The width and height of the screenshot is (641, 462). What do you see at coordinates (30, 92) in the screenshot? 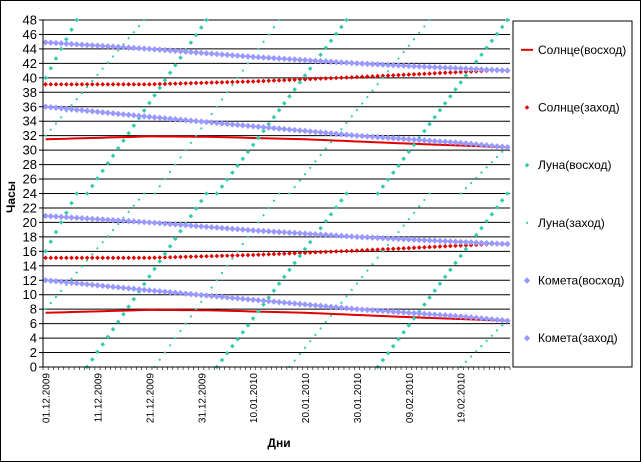
I see `y-tick-label: 38` at bounding box center [30, 92].